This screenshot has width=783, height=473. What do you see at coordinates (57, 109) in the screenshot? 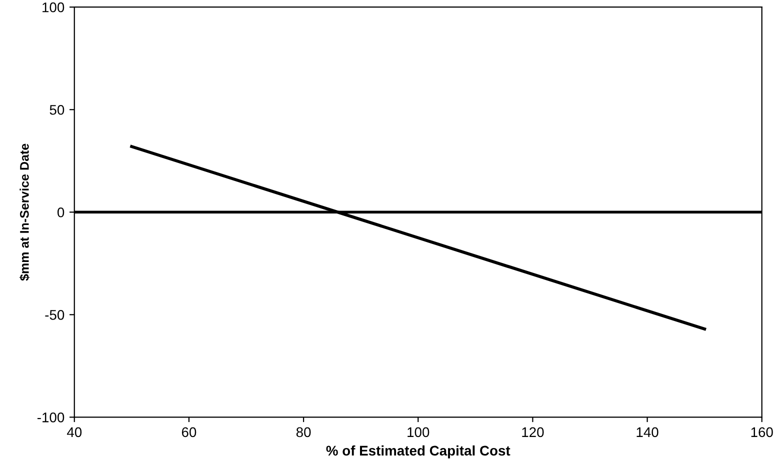
I see `y-tick-label: 50` at bounding box center [57, 109].